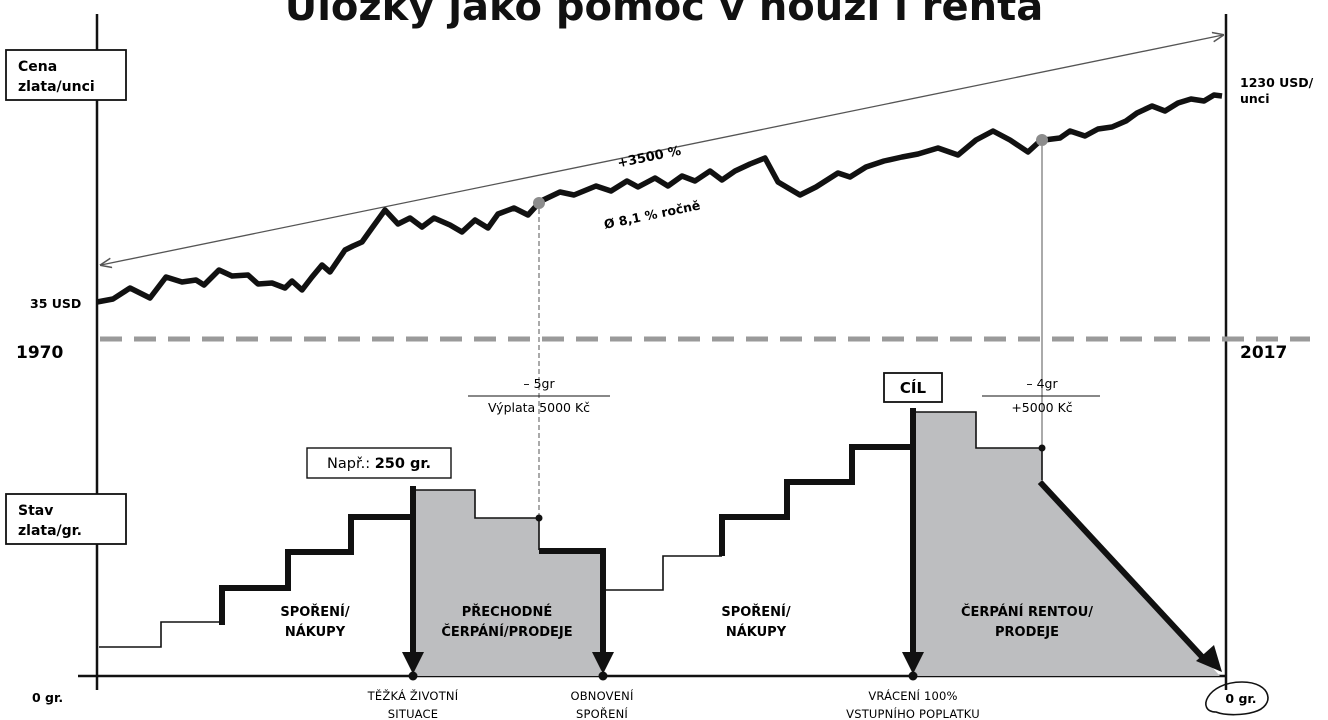  What do you see at coordinates (318, 253) in the screenshot?
I see `gold-price-line` at bounding box center [318, 253].